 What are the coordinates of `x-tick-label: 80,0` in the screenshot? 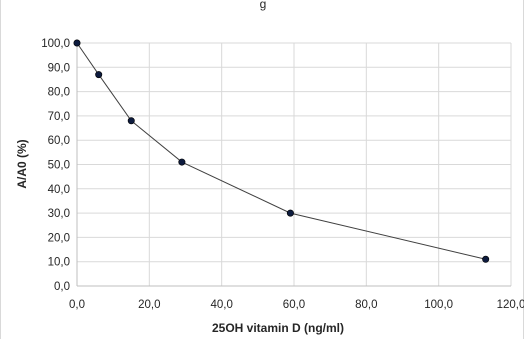 It's located at (366, 305).